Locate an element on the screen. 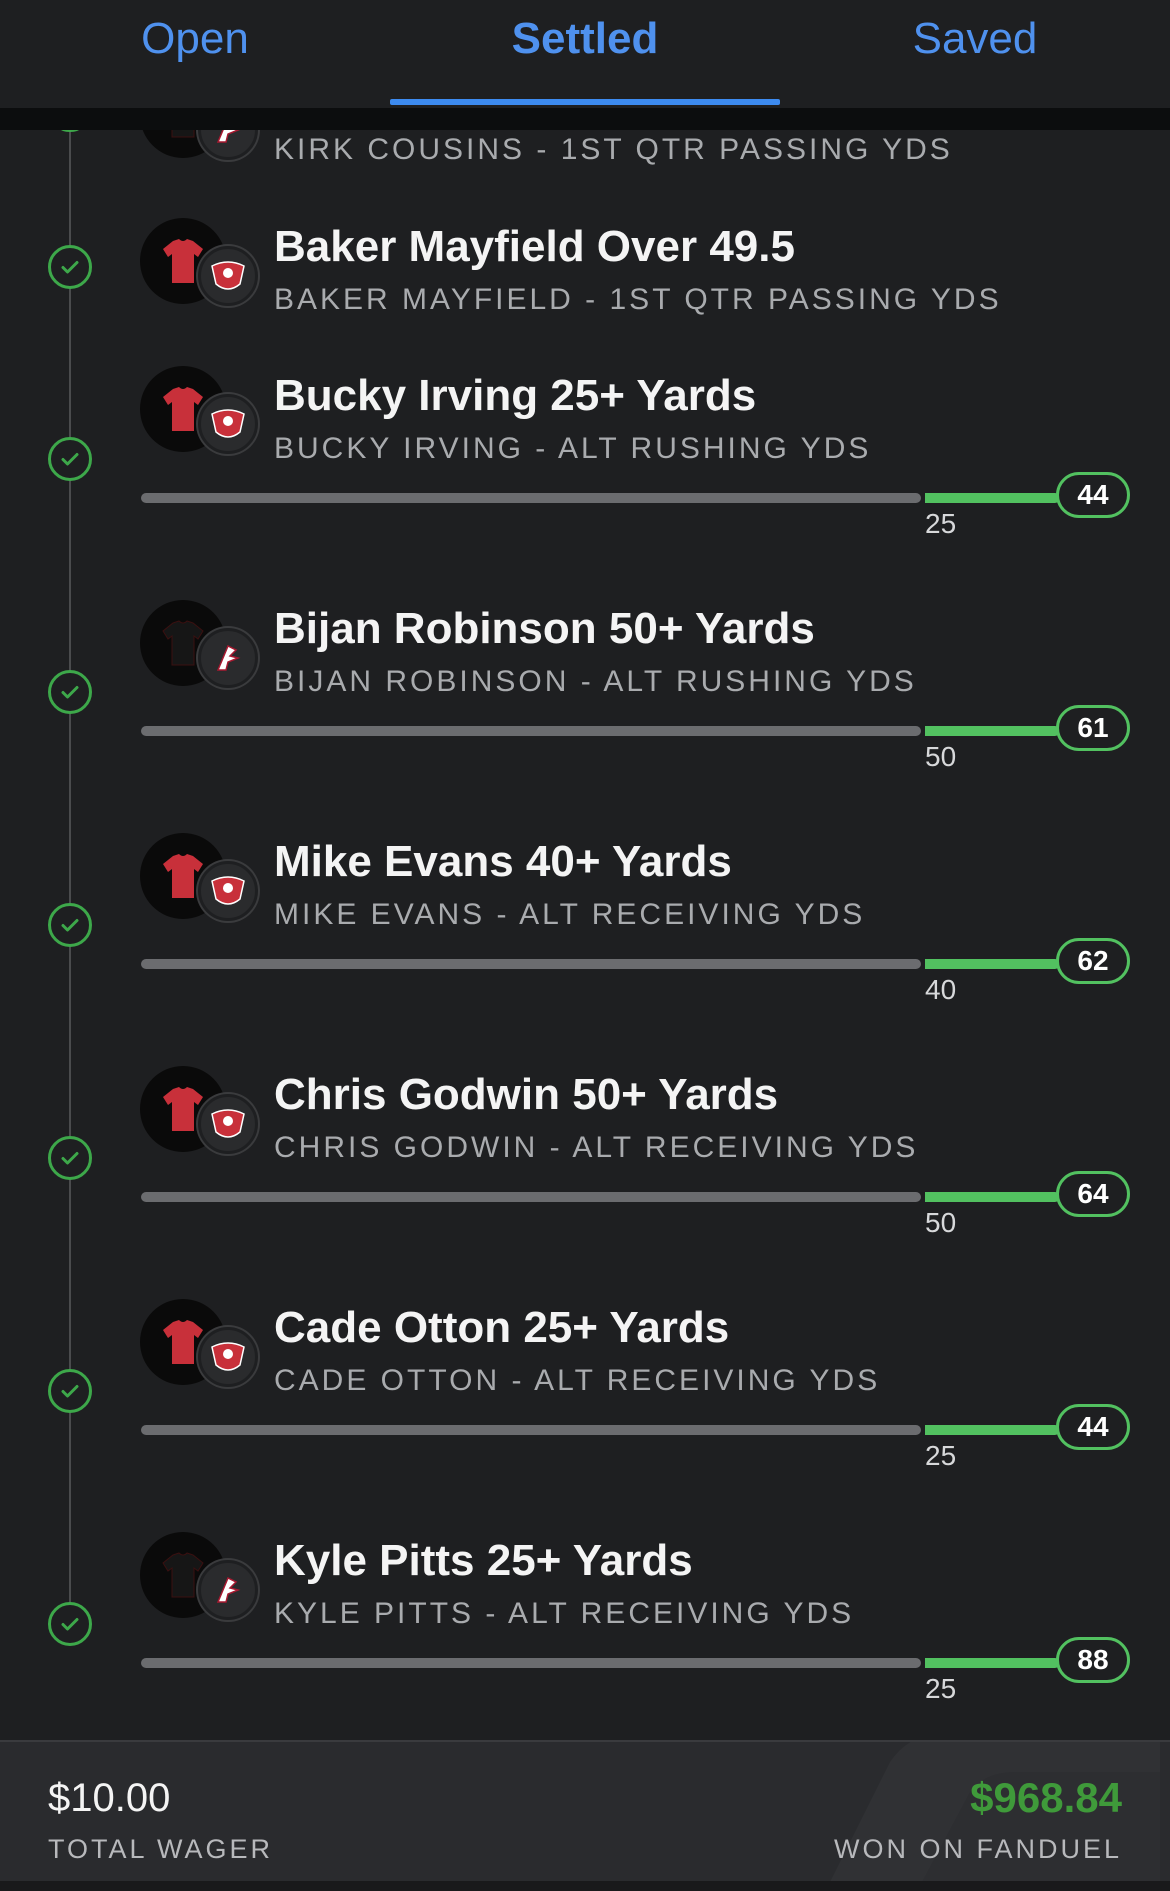 Image resolution: width=1170 pixels, height=1891 pixels. bet-tabs: Open Settled Saved is located at coordinates (585, 54).